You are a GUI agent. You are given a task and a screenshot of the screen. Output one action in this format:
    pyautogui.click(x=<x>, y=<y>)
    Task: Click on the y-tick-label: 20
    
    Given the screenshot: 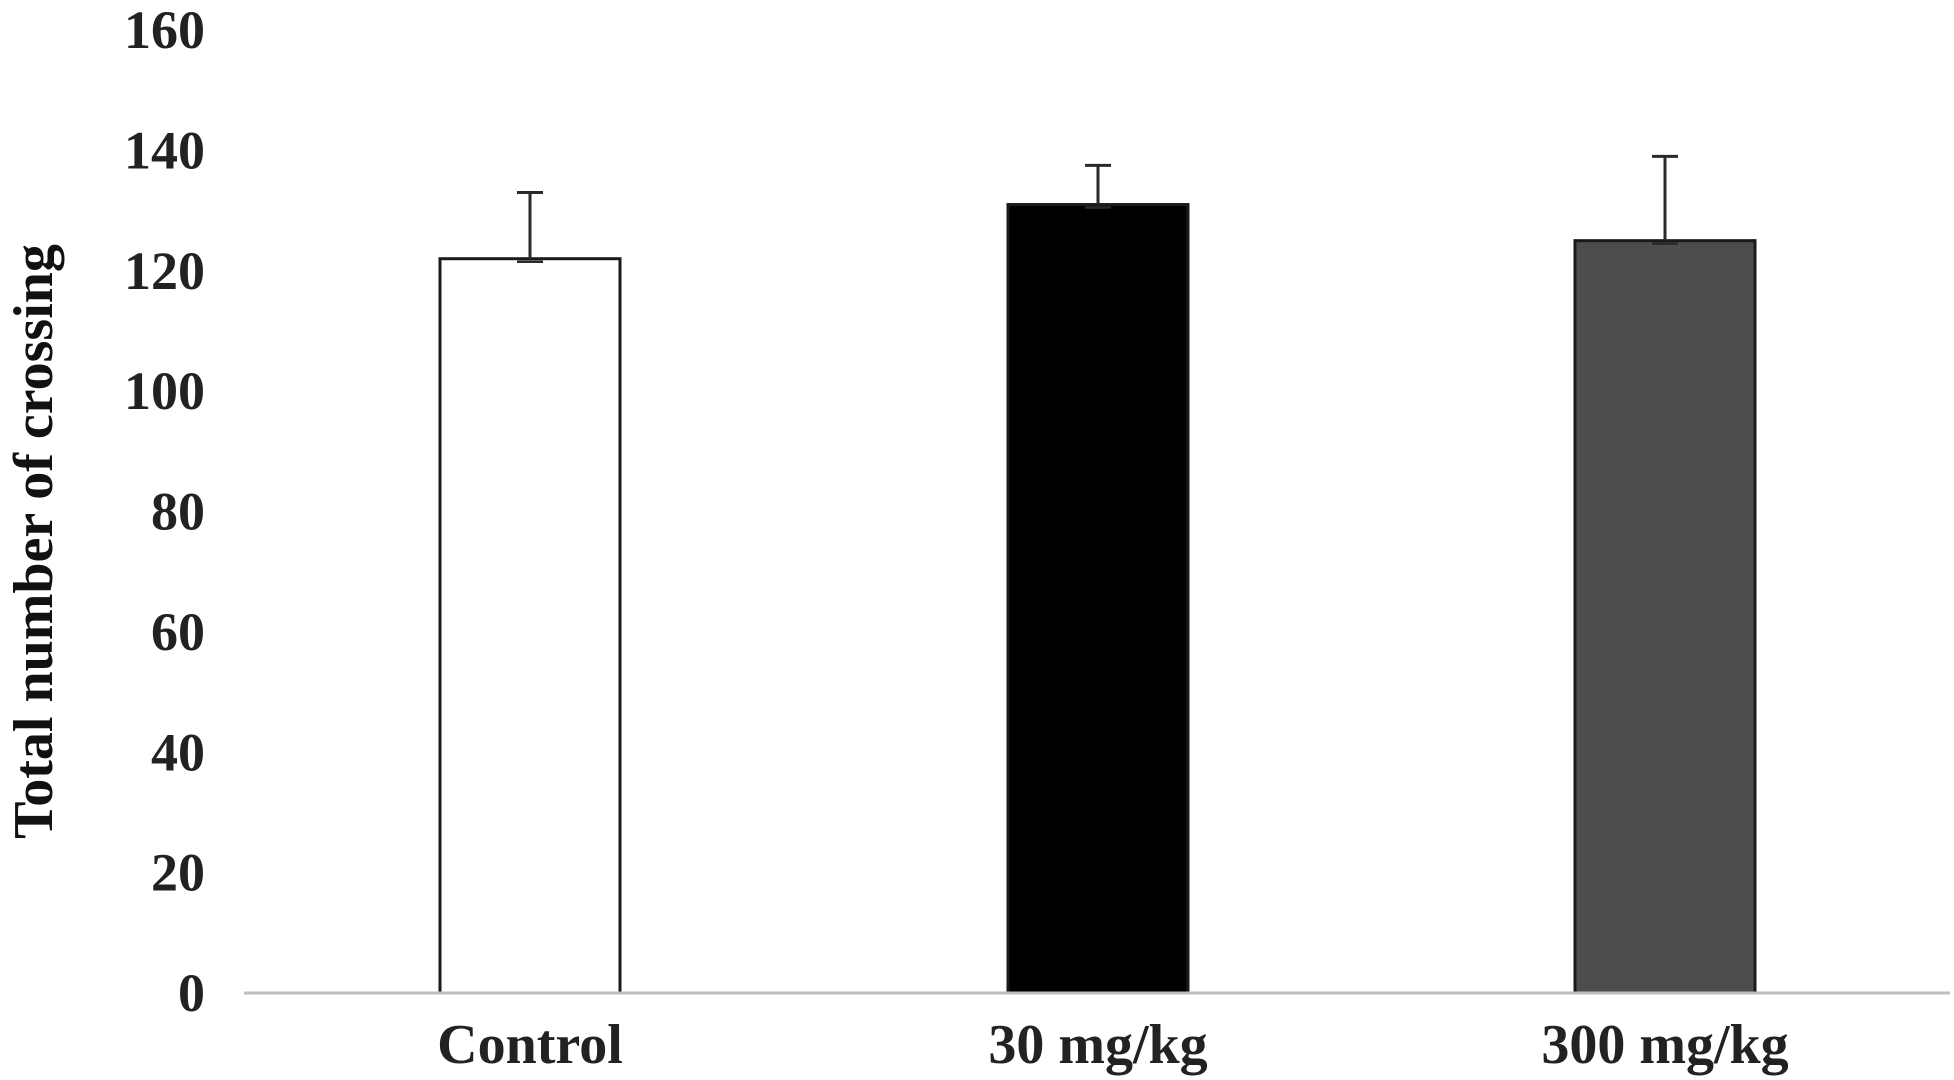 What is the action you would take?
    pyautogui.click(x=178, y=873)
    